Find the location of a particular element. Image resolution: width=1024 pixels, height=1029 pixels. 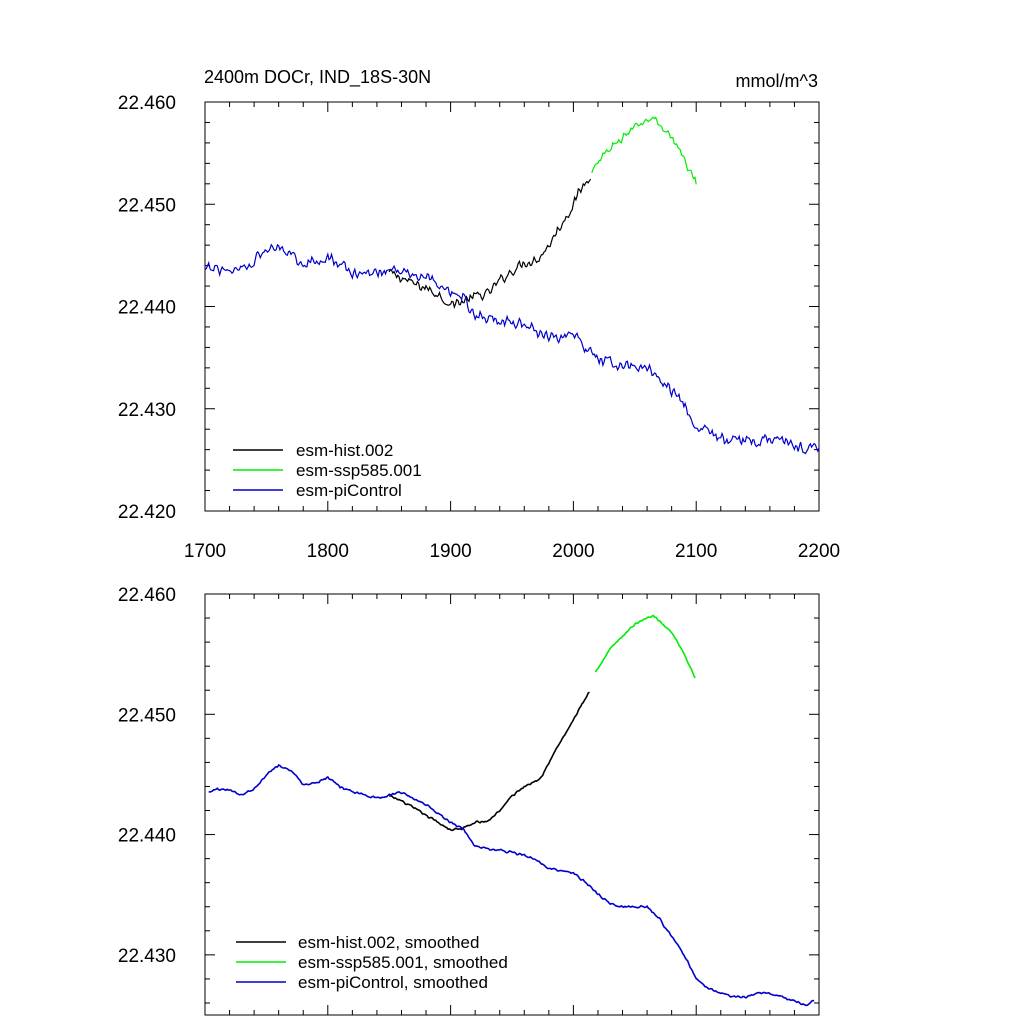

x-tick-label: 1900 is located at coordinates (450, 551).